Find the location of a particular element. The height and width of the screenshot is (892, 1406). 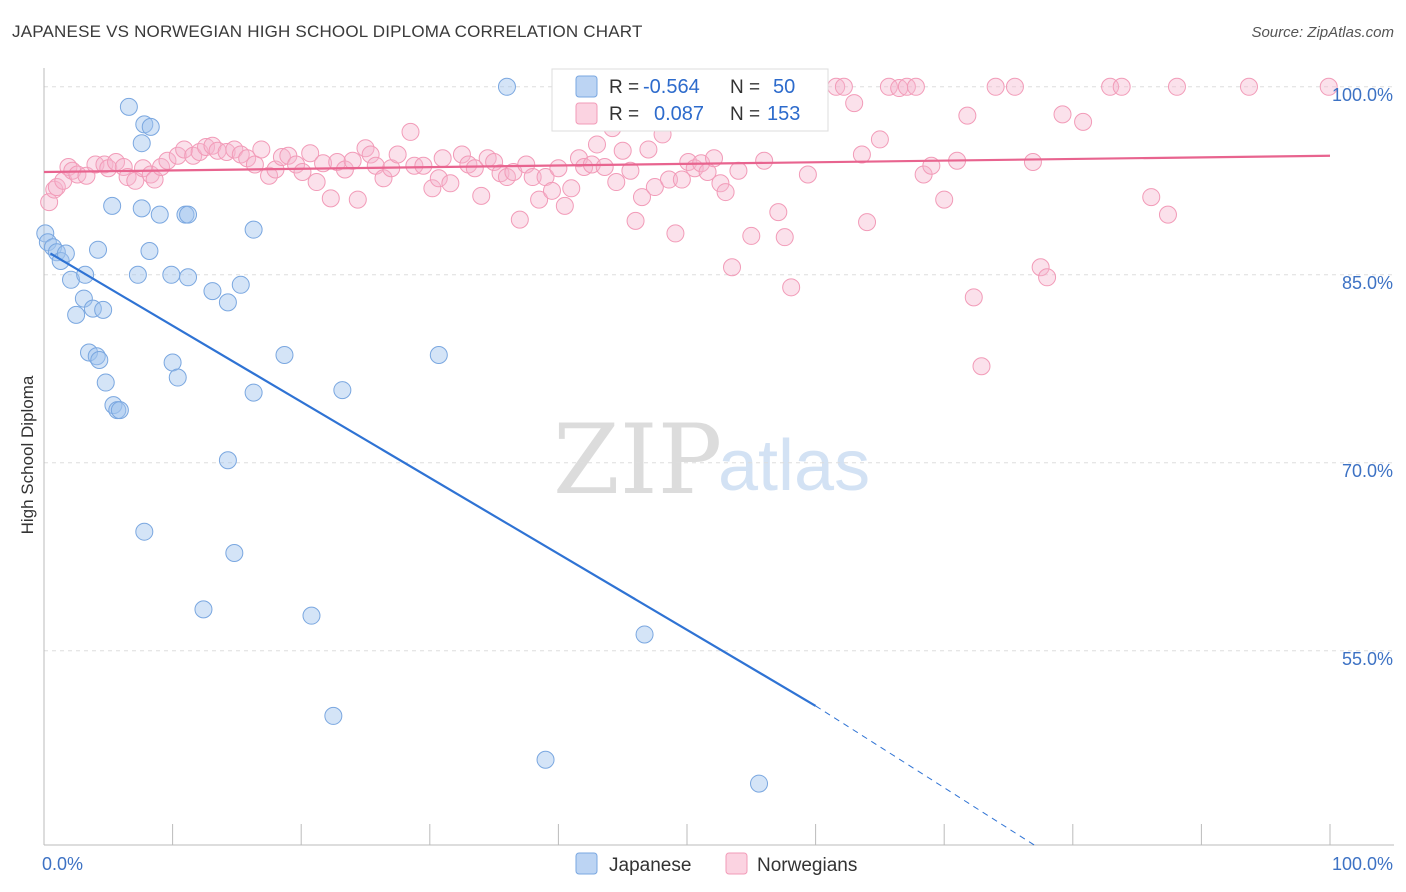

legend-norwegian-n-label: N = is located at coordinates (745, 114).